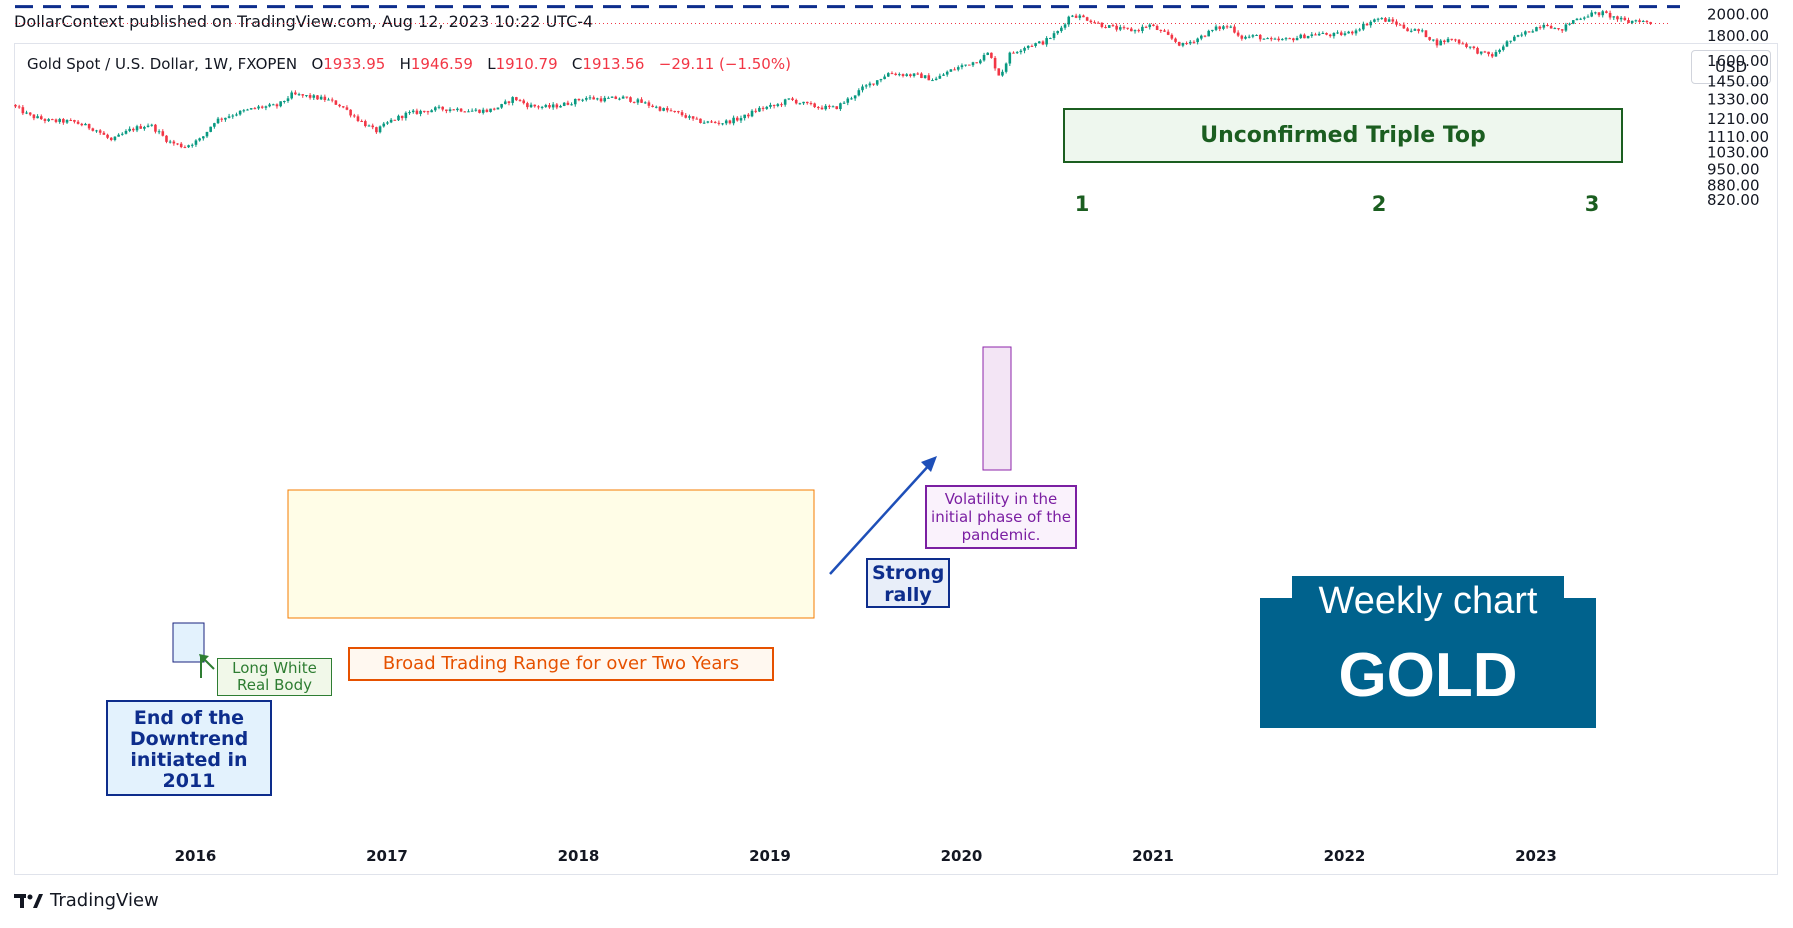  I want to click on long-white-body-arrowhead, so click(204, 658).